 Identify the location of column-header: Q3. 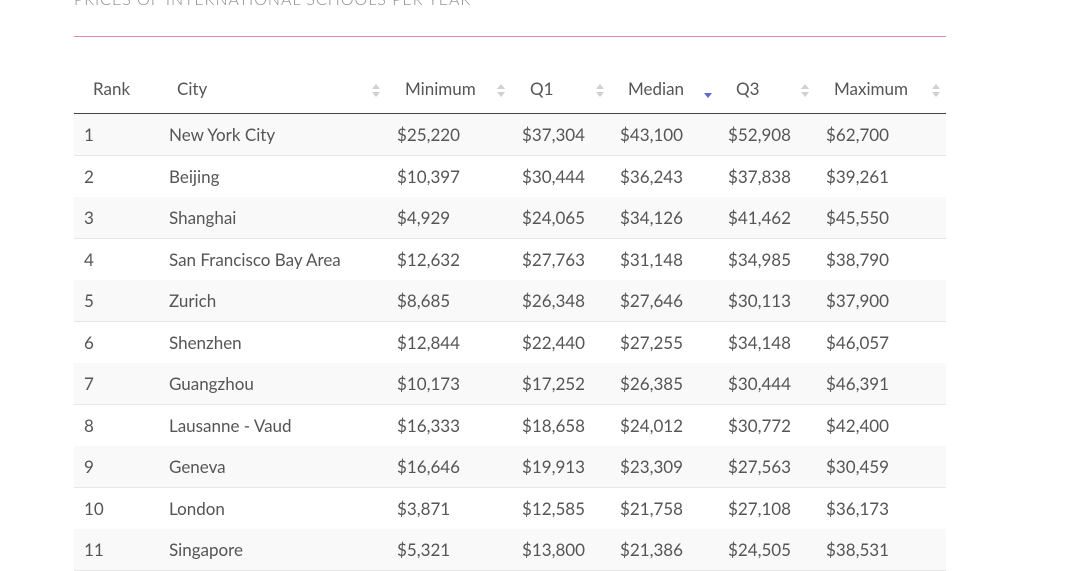
(748, 88).